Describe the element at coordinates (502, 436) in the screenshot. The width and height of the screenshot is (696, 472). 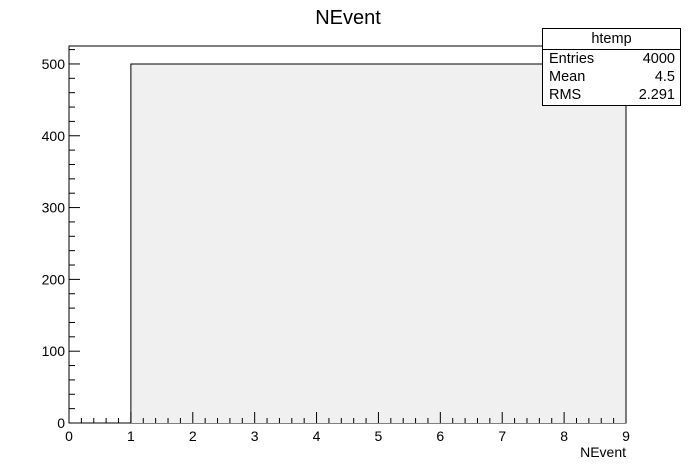
I see `x-tick-label: 7` at that location.